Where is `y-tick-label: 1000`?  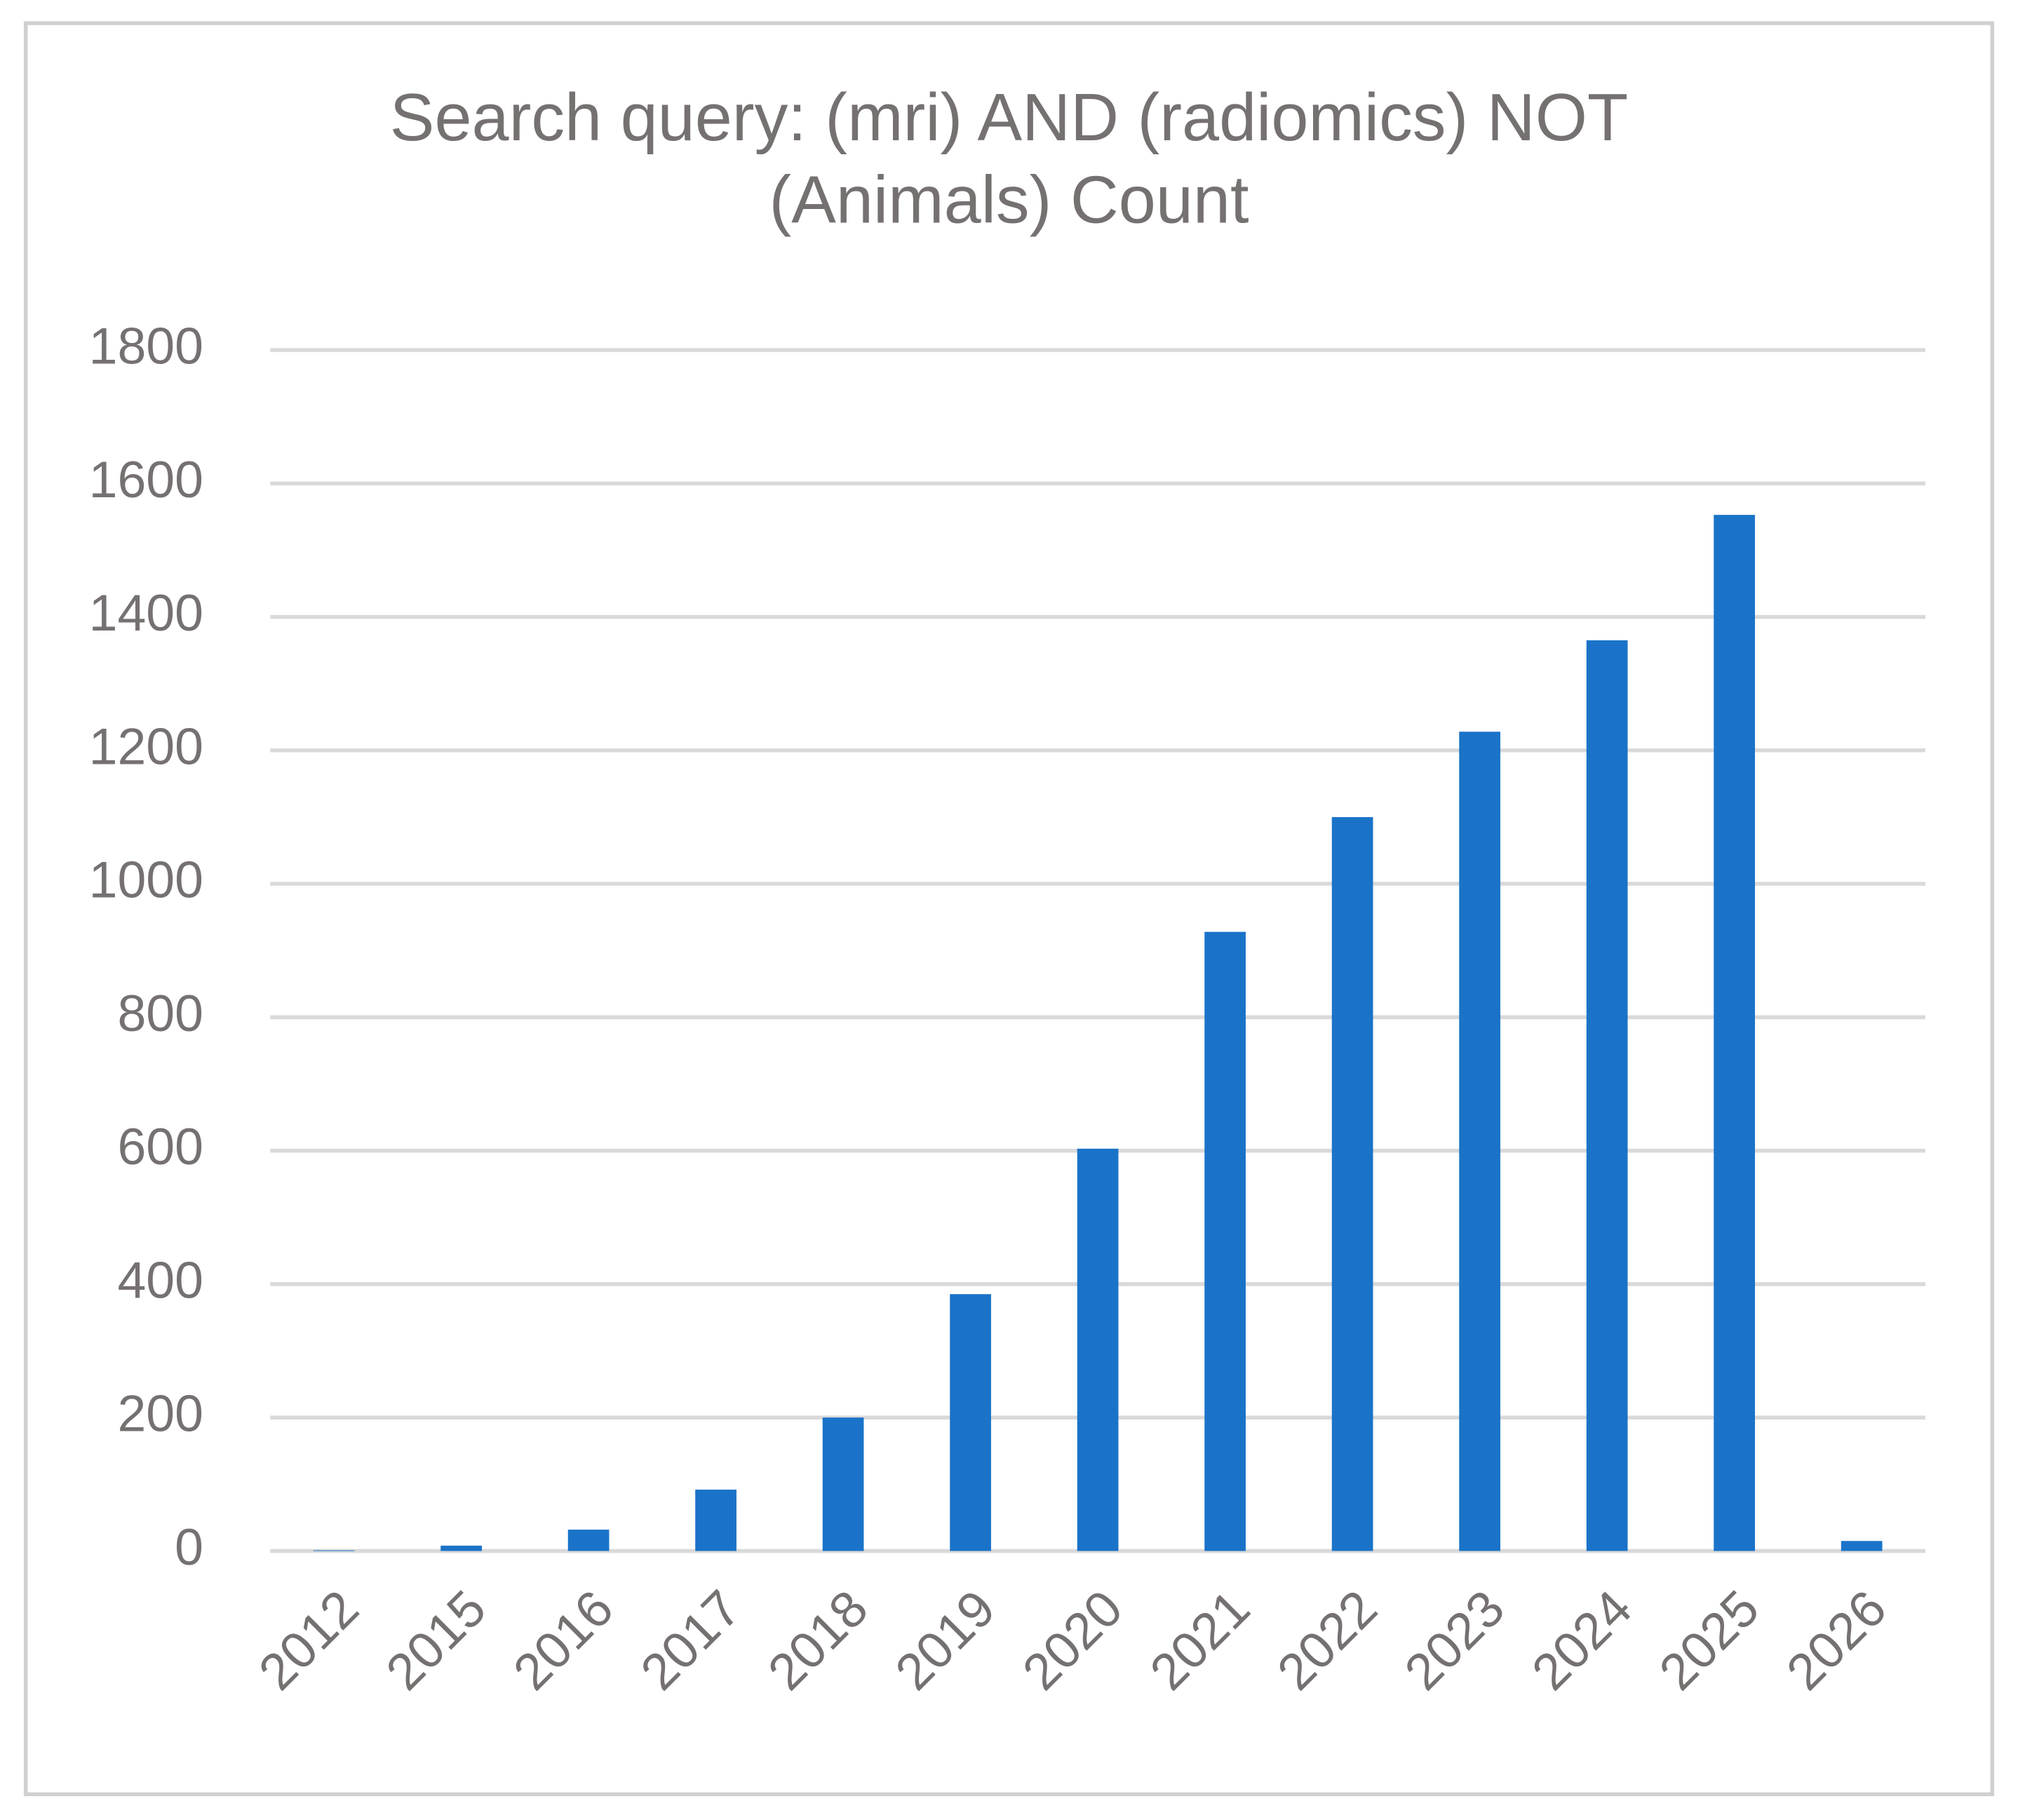 y-tick-label: 1000 is located at coordinates (146, 880).